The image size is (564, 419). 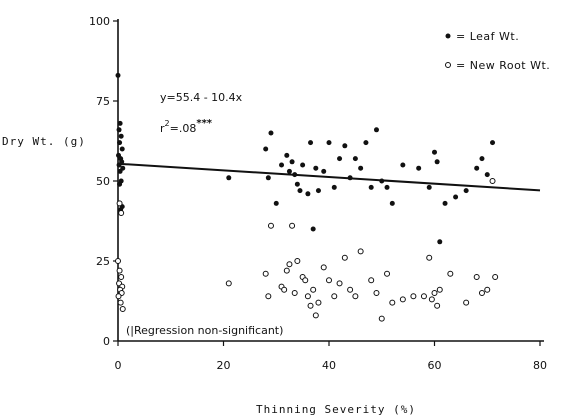 I want to click on legend-label-leaf: = Leaf Wt., so click(x=487, y=36).